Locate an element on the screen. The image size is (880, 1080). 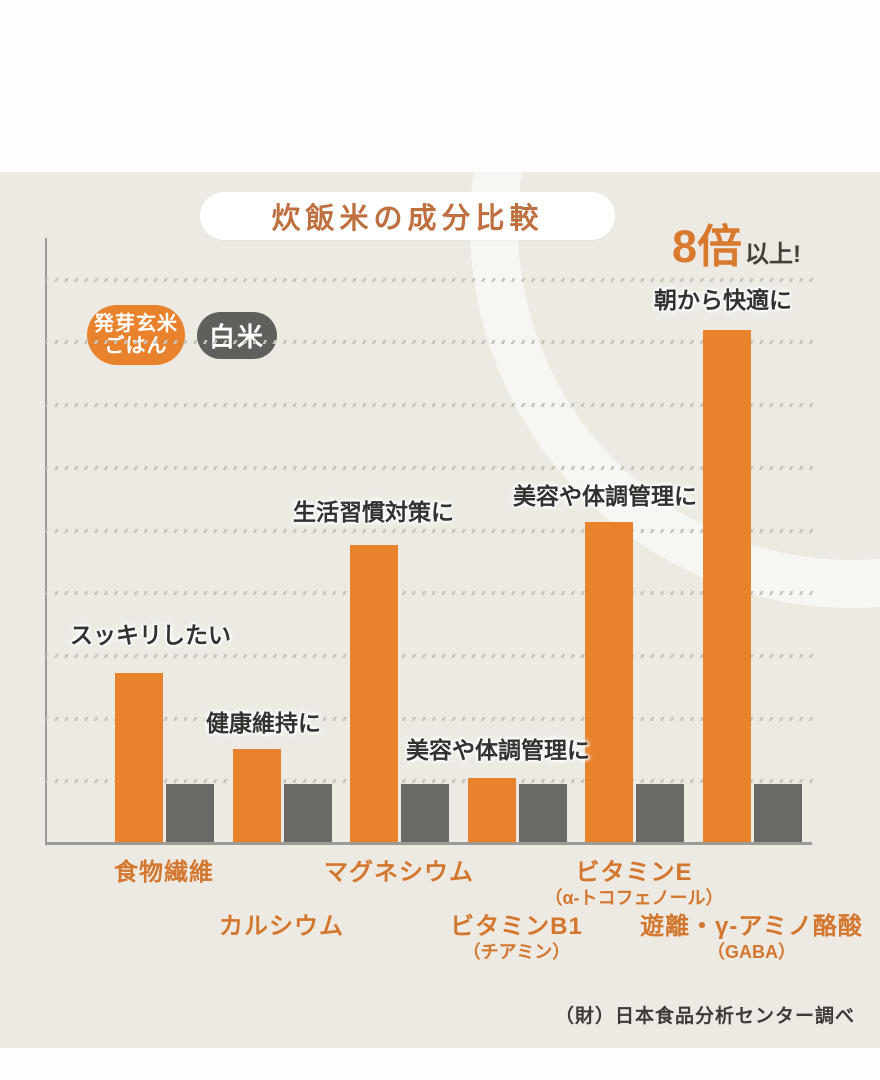
category-label-4: ビタミンE （α-トコフェノール） is located at coordinates (634, 884).